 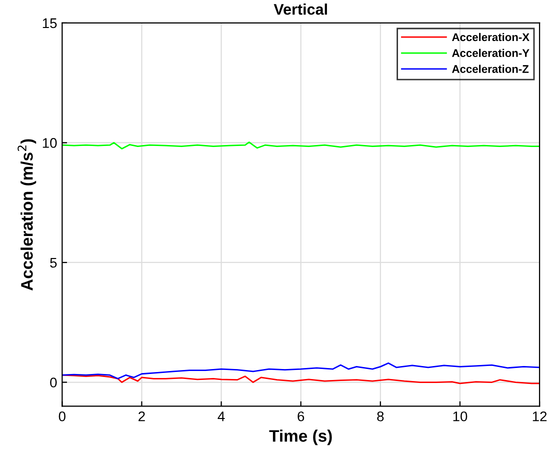 What do you see at coordinates (53, 263) in the screenshot?
I see `y-tick-label: 5` at bounding box center [53, 263].